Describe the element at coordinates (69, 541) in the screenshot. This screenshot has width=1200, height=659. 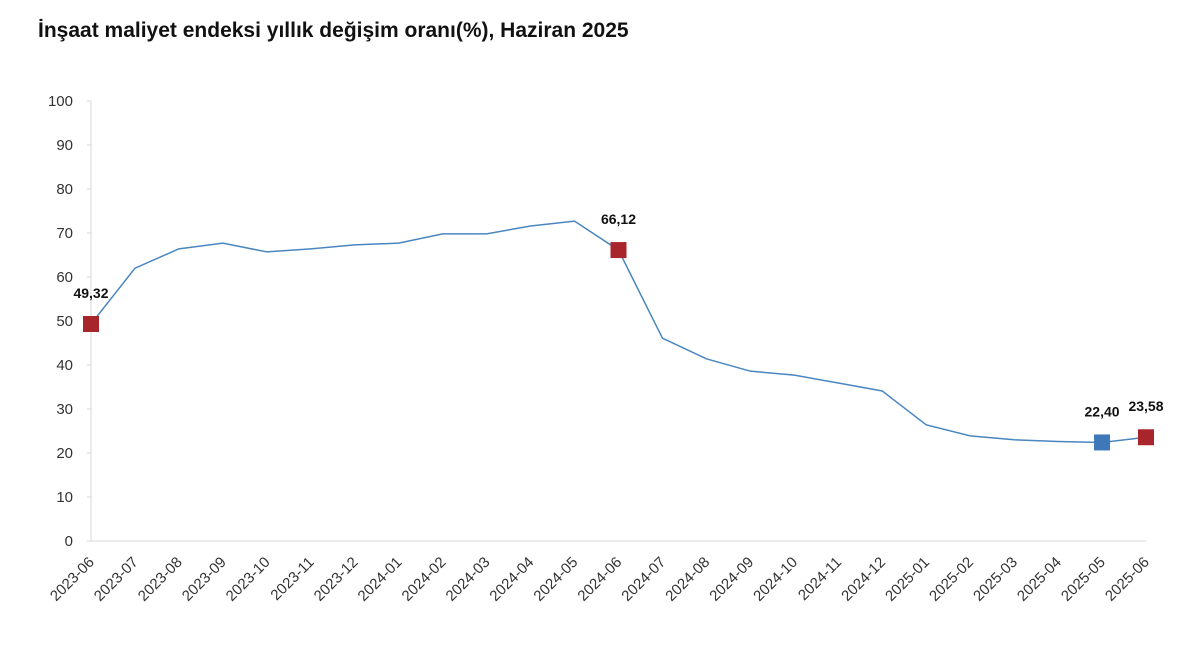
I see `y-tick-label: 0` at that location.